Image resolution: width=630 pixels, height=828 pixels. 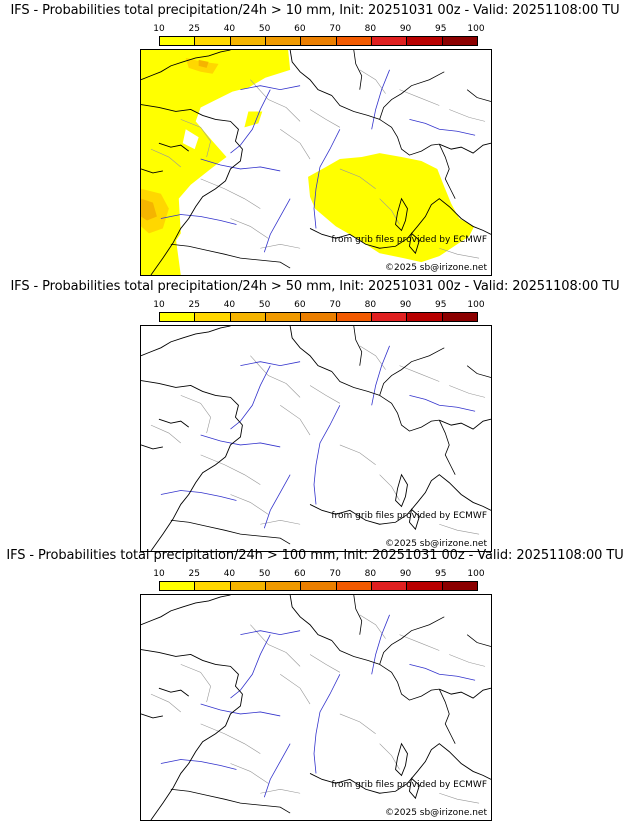 What do you see at coordinates (264, 305) in the screenshot?
I see `colorbar-tick-label: 50` at bounding box center [264, 305].